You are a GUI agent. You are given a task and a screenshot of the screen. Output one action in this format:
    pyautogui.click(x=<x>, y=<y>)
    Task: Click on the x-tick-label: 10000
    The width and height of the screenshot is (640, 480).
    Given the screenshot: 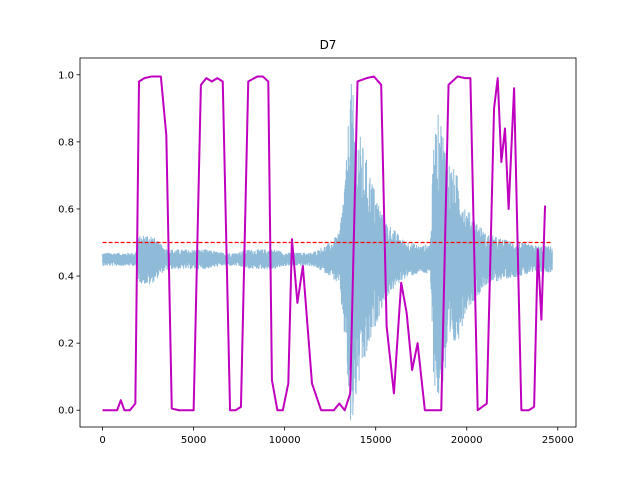 What is the action you would take?
    pyautogui.click(x=285, y=440)
    